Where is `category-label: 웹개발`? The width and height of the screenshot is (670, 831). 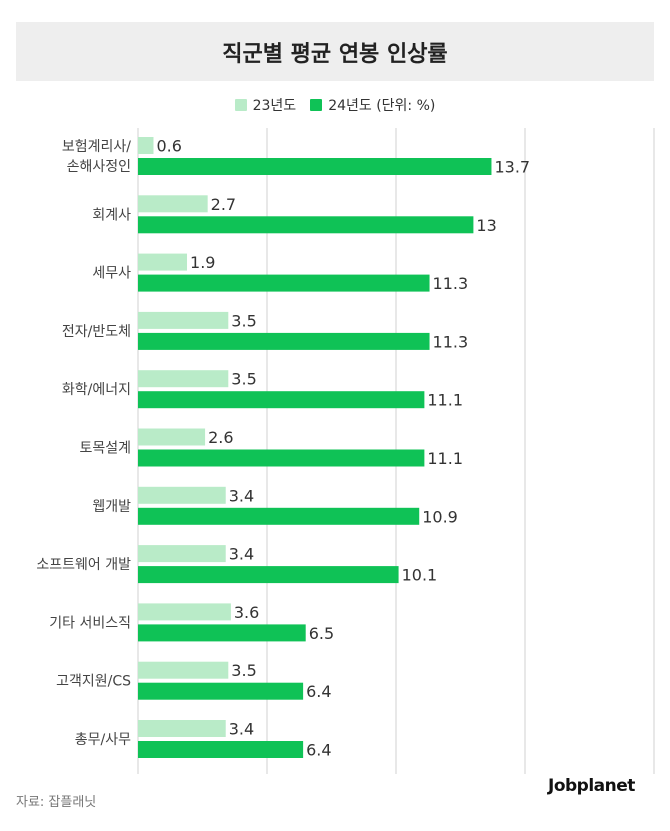 category-label: 웹개발 is located at coordinates (111, 507).